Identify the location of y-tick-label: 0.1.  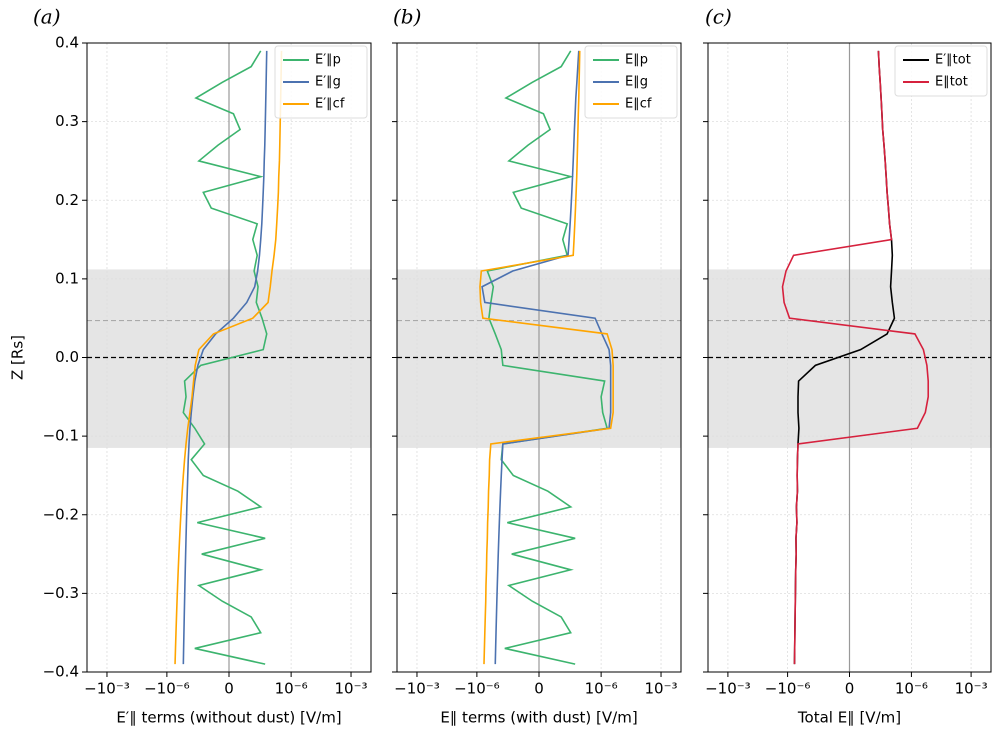
(67, 278).